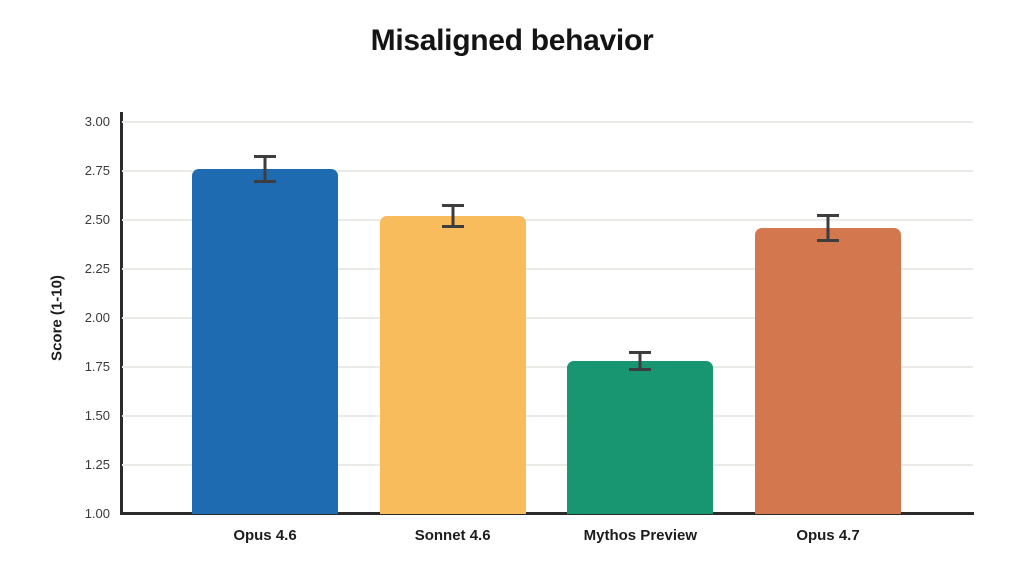  Describe the element at coordinates (97, 317) in the screenshot. I see `y-tick-label-2.00: 2.00` at that location.